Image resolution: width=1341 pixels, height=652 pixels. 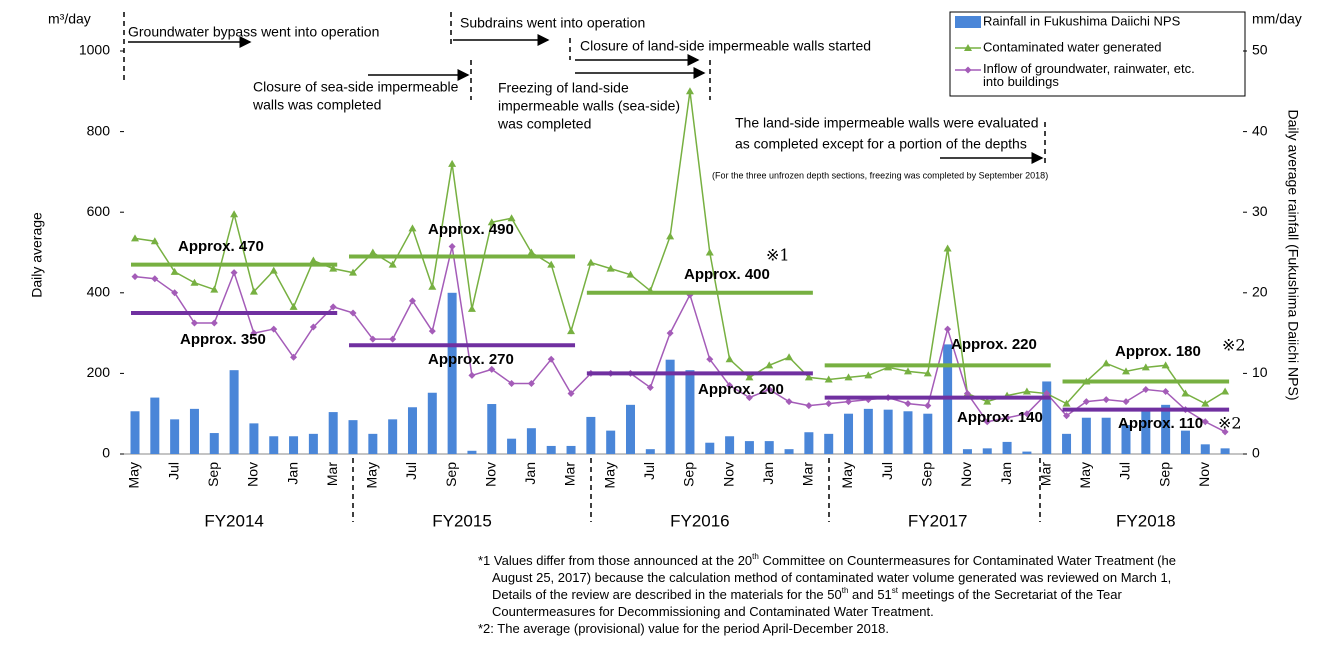 What do you see at coordinates (221, 246) in the screenshot?
I see `average-label: Approx. 470` at bounding box center [221, 246].